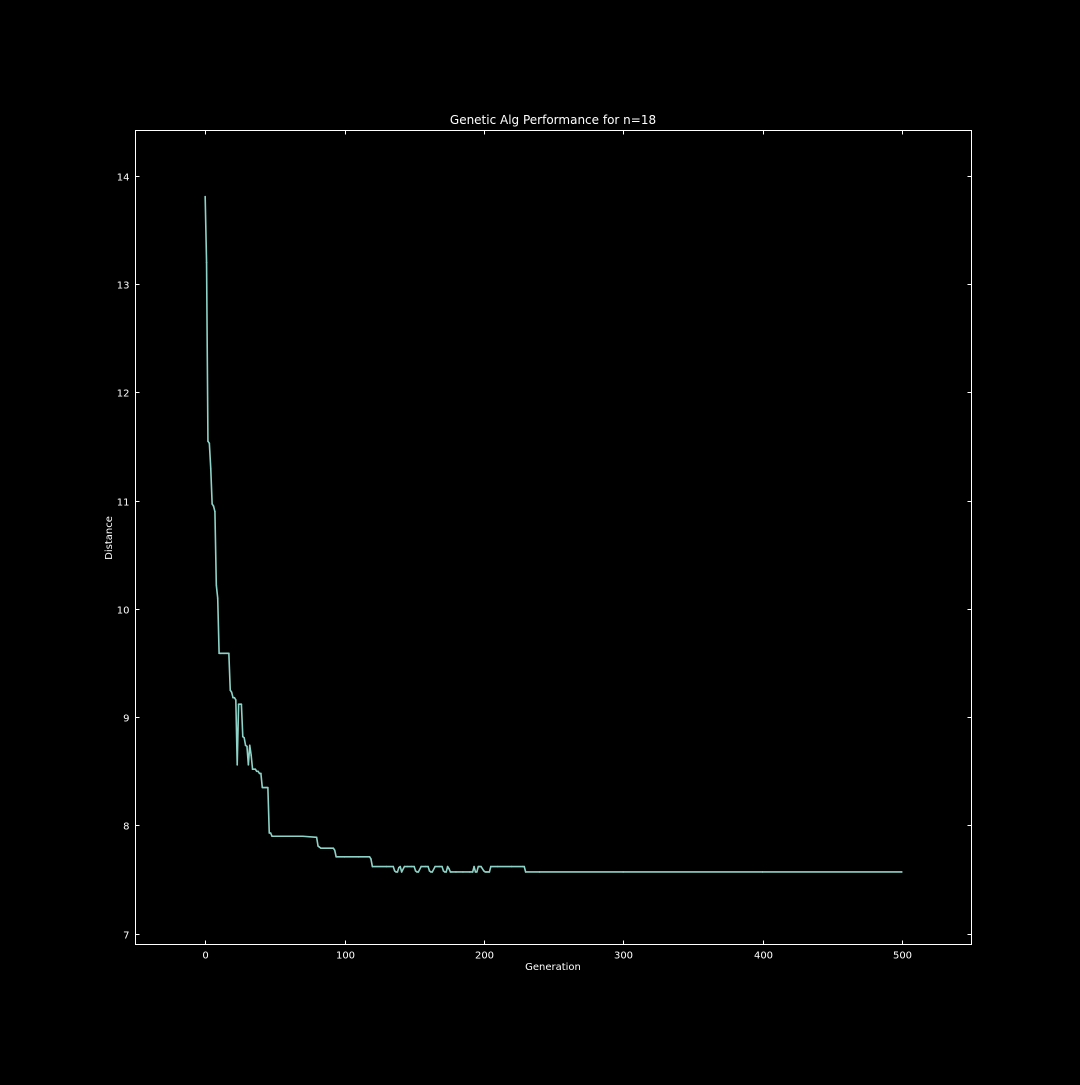 This screenshot has height=1085, width=1080. I want to click on x-tick-label: 400, so click(763, 956).